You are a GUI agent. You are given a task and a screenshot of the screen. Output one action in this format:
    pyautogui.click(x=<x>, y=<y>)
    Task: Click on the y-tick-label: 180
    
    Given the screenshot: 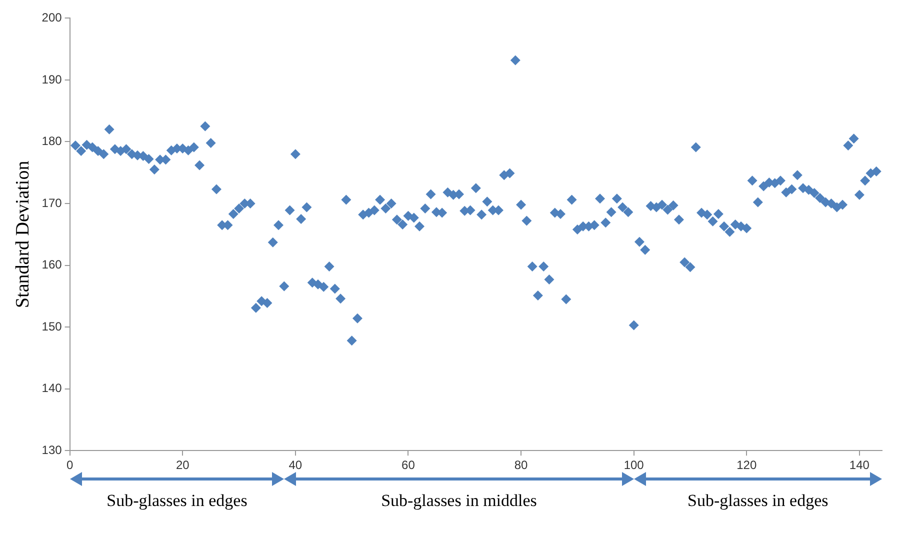 What is the action you would take?
    pyautogui.click(x=52, y=141)
    